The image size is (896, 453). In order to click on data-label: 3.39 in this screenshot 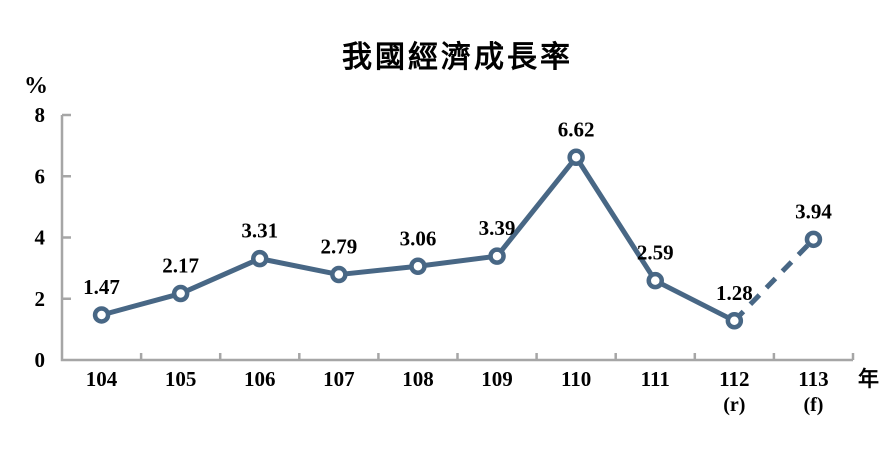, I will do `click(497, 228)`.